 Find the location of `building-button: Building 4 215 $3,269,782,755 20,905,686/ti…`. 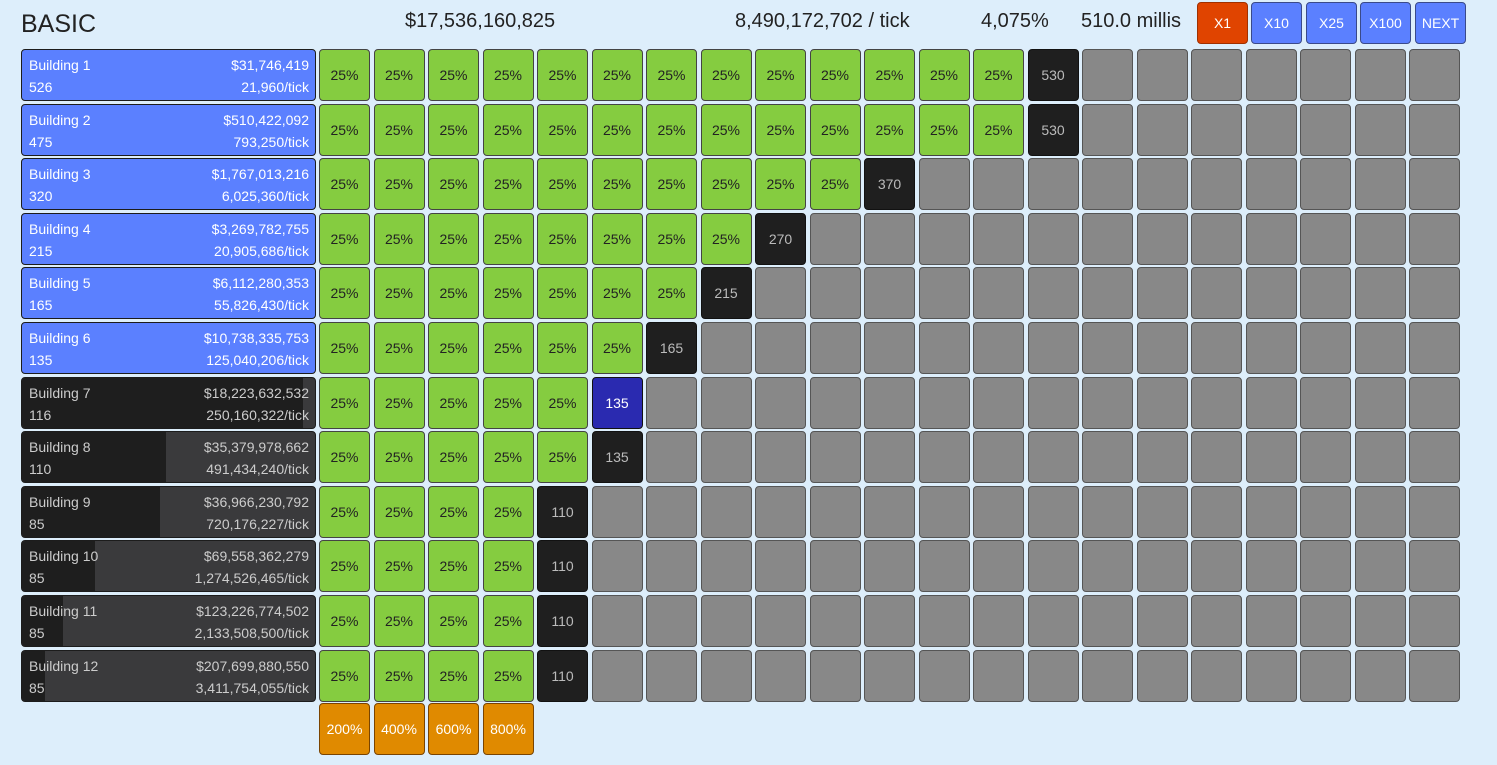

building-button: Building 4 215 $3,269,782,755 20,905,686/ti… is located at coordinates (168, 238).